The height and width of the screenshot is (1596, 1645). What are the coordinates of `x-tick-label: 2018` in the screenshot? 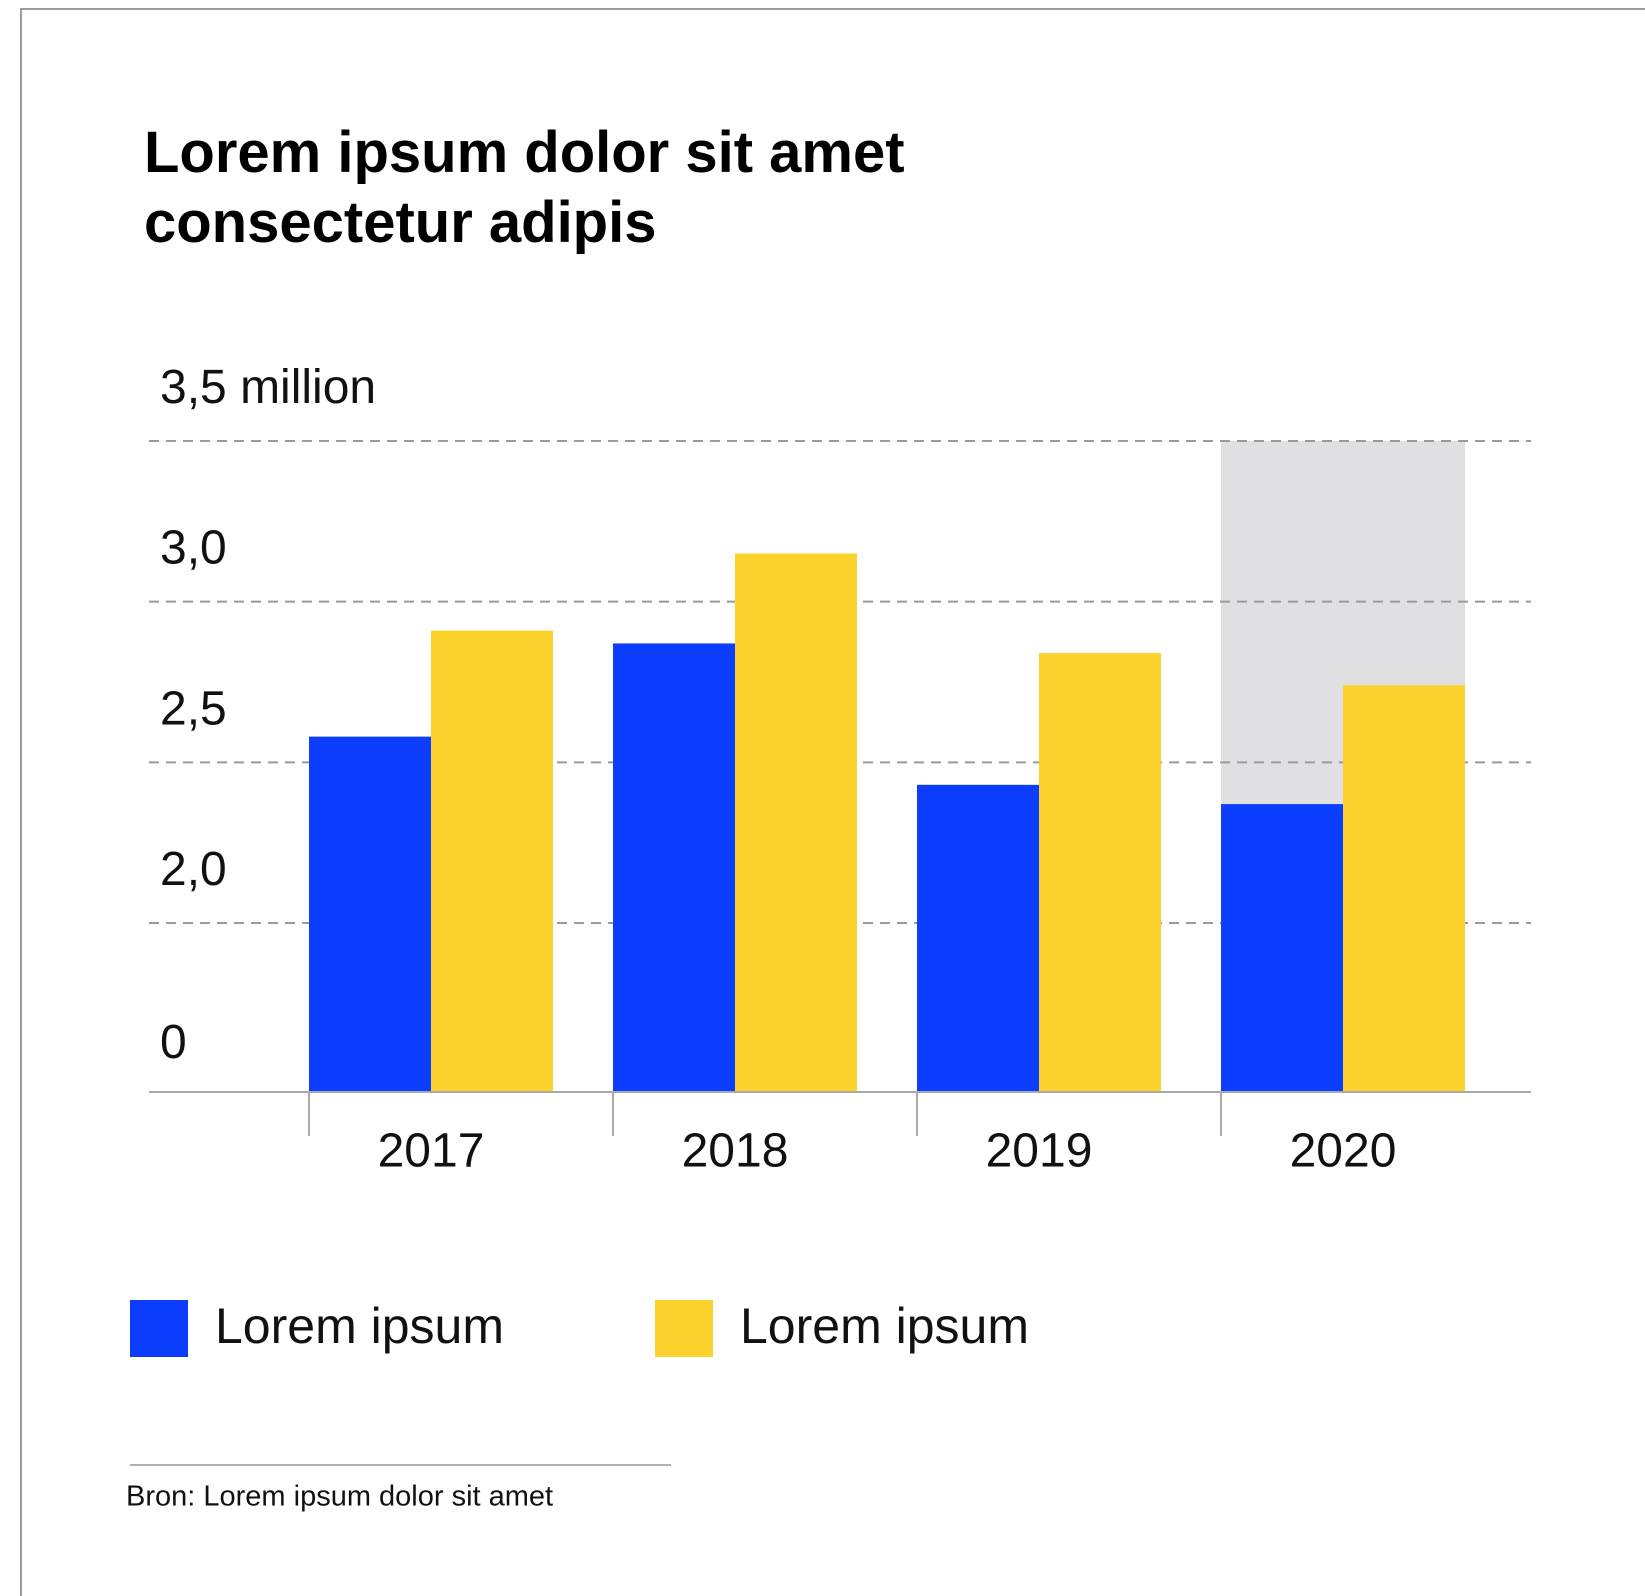 It's located at (735, 1151).